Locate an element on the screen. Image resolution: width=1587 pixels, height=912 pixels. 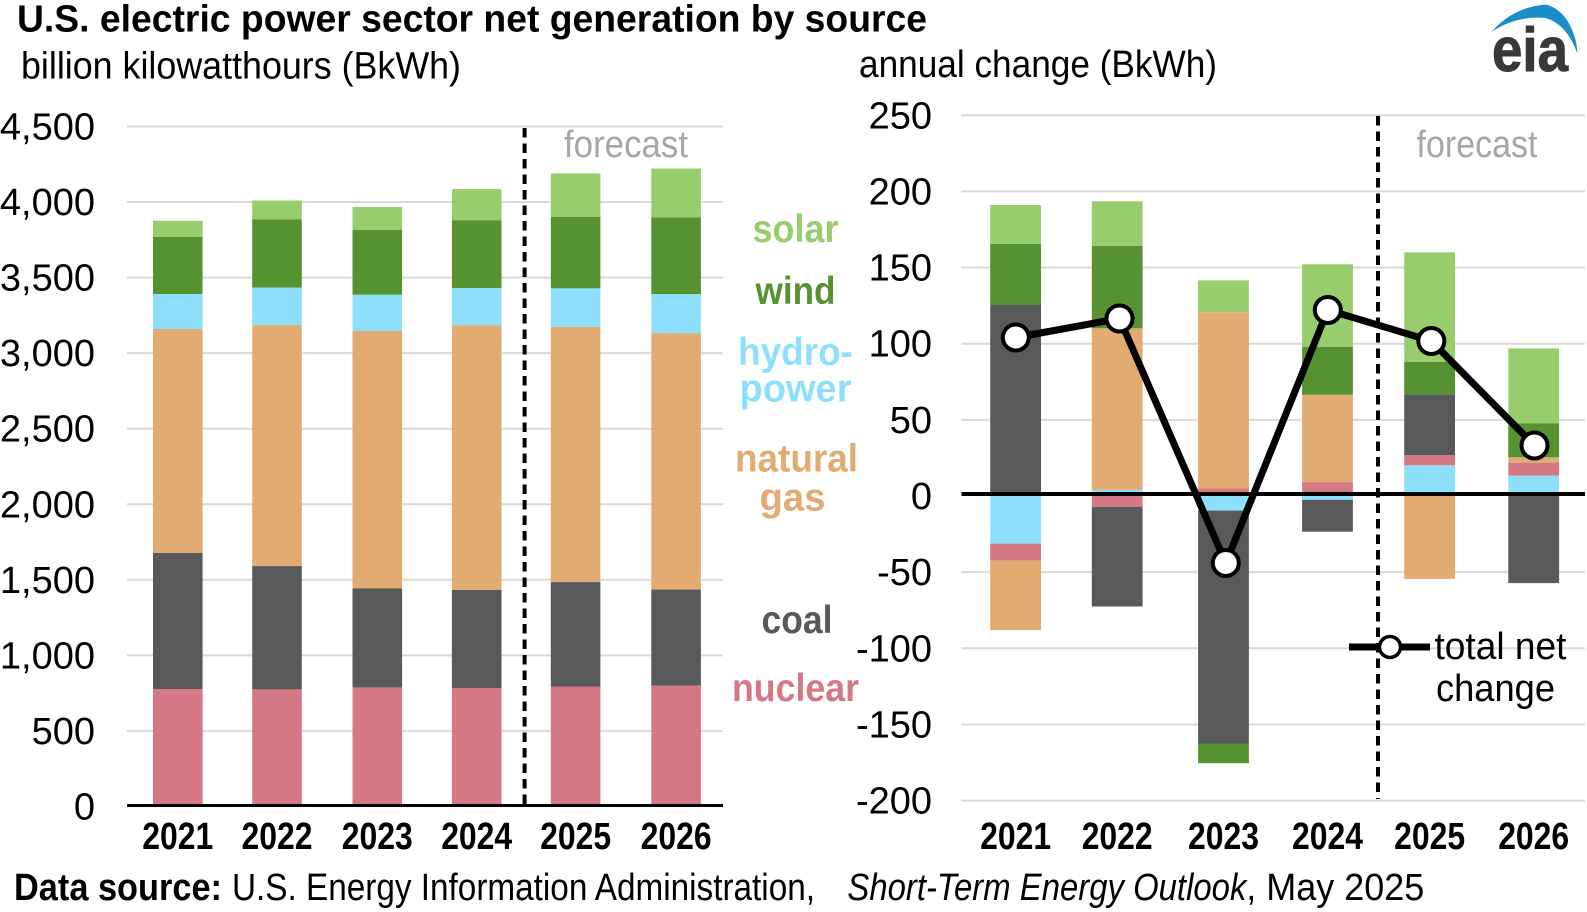
svg-text: gas is located at coordinates (793, 498).